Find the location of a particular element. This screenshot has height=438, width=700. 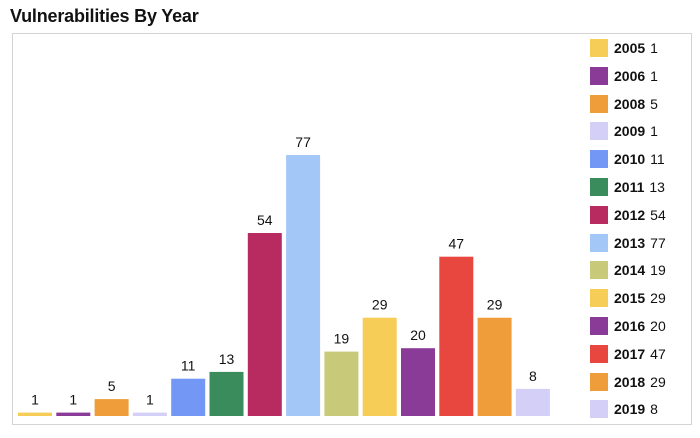

legend-year: 2015 is located at coordinates (630, 298).